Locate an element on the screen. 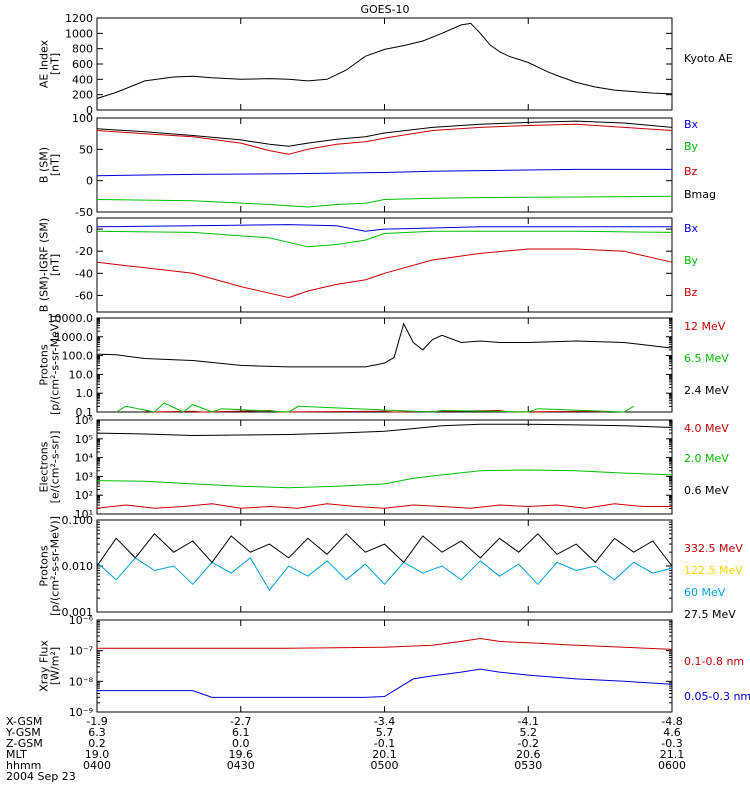 The height and width of the screenshot is (800, 750). ephemeris-row-label: MLT is located at coordinates (16, 754).